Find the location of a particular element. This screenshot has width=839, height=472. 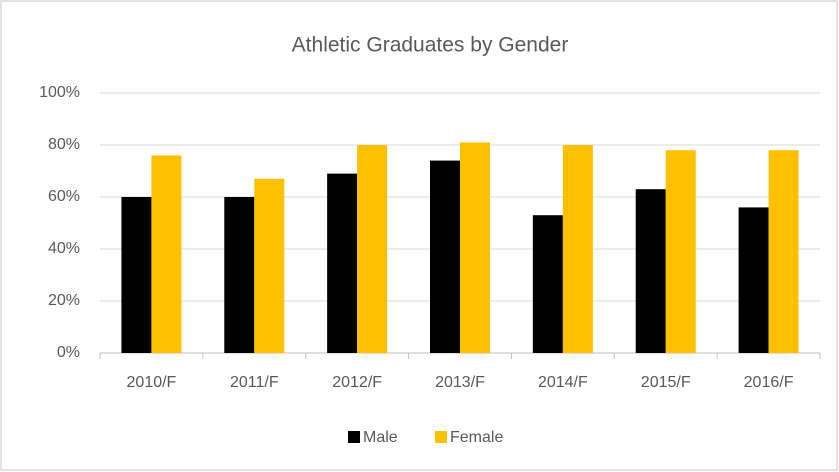

legend-label: Male is located at coordinates (380, 437).